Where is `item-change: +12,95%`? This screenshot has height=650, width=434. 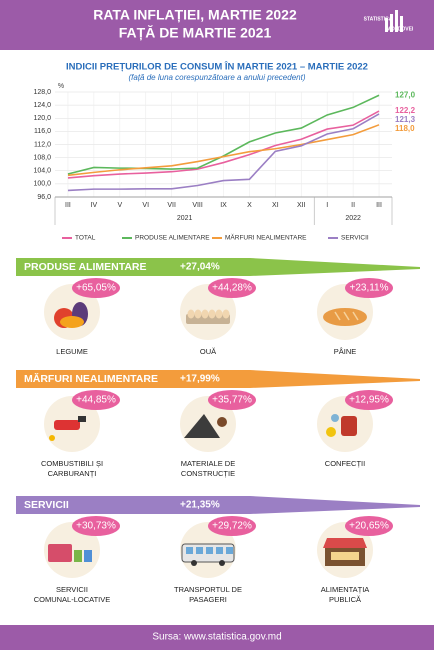
item-change: +12,95% is located at coordinates (369, 400).